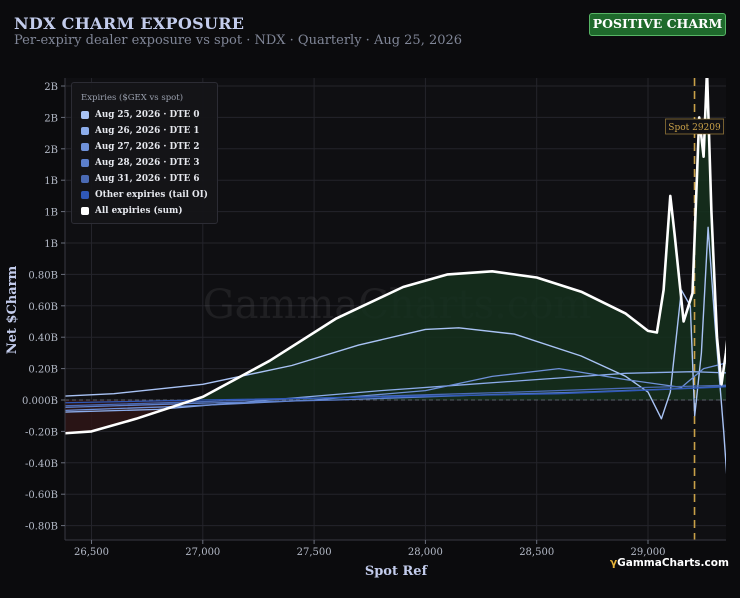 Image resolution: width=740 pixels, height=598 pixels. Describe the element at coordinates (43, 307) in the screenshot. I see `y-tick-label: 0.60B` at that location.